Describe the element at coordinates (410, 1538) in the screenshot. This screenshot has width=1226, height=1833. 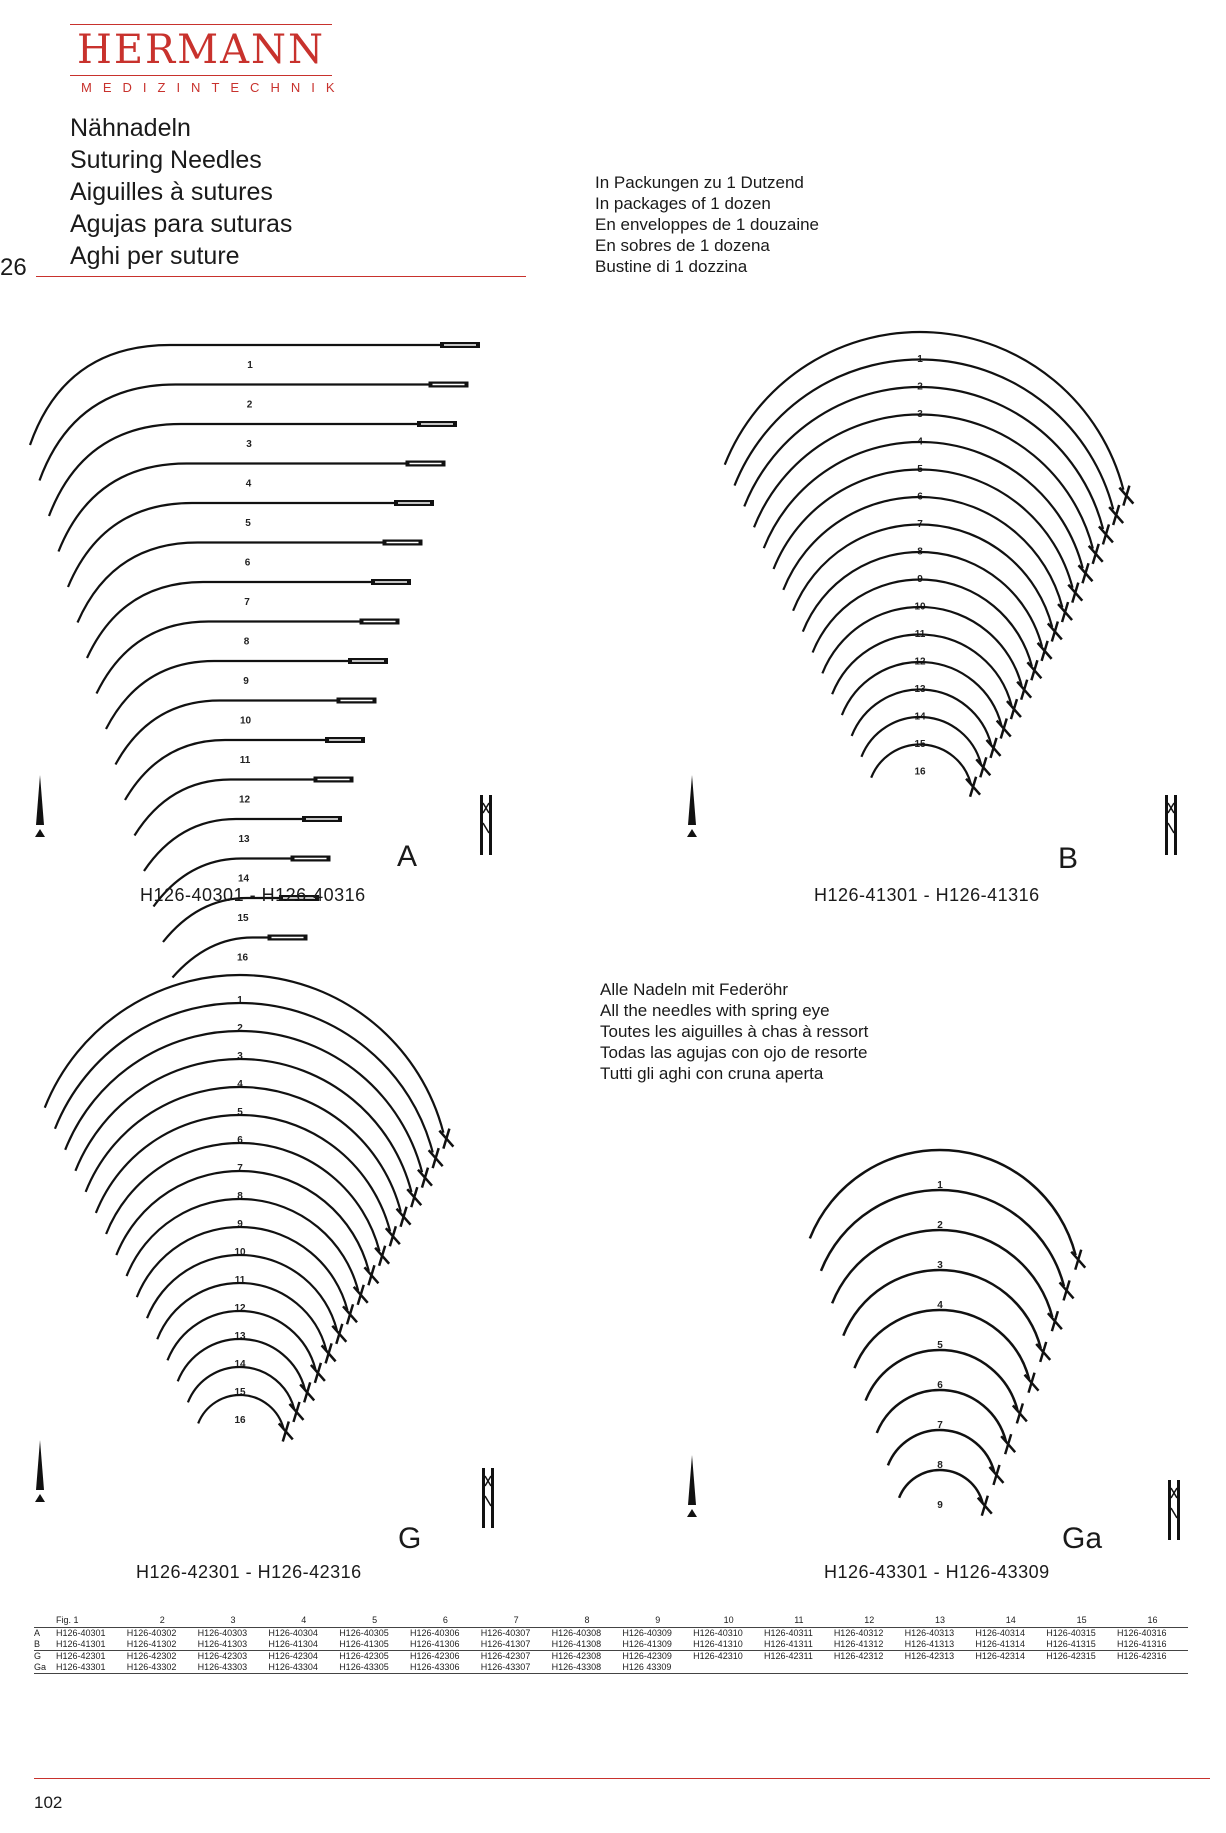
I see `figure-g-letter: G` at that location.